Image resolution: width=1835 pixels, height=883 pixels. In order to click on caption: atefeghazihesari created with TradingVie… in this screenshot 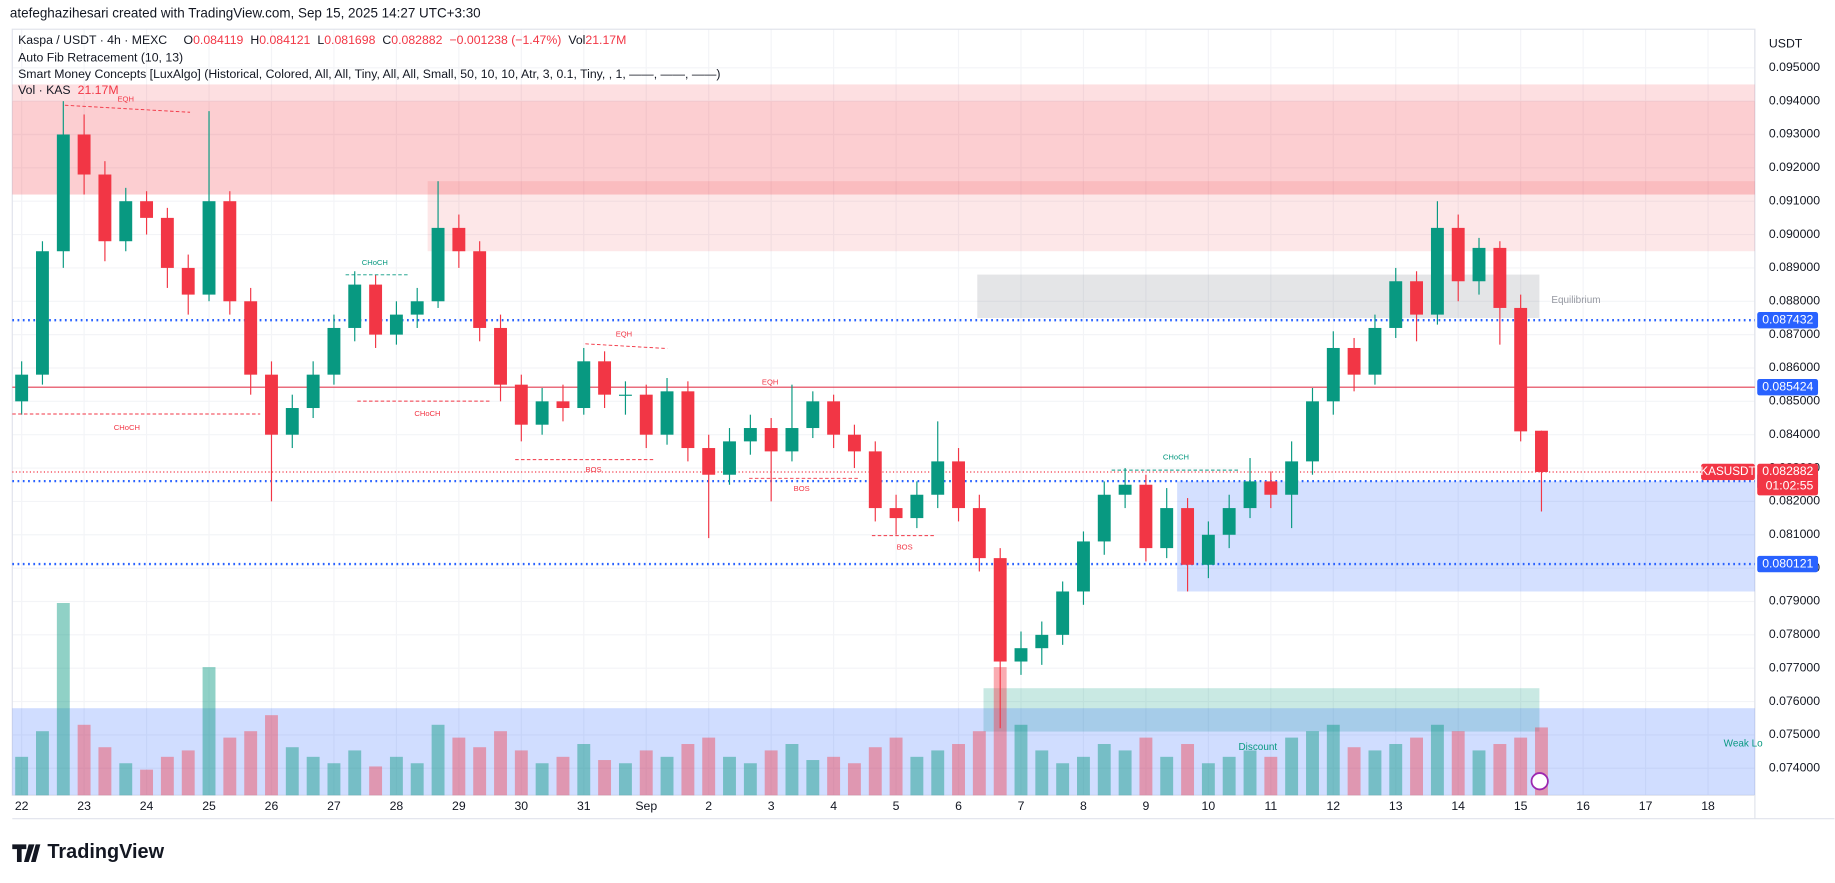, I will do `click(245, 13)`.